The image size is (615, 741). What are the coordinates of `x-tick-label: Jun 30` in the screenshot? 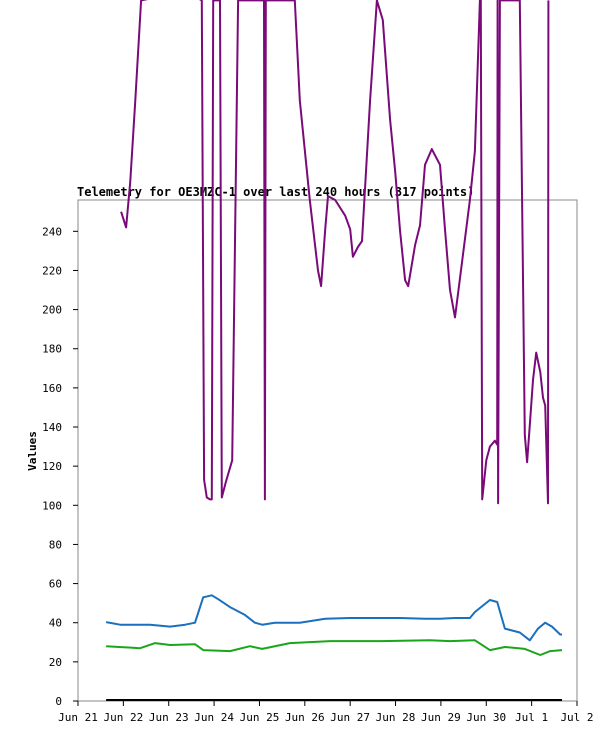 It's located at (486, 717).